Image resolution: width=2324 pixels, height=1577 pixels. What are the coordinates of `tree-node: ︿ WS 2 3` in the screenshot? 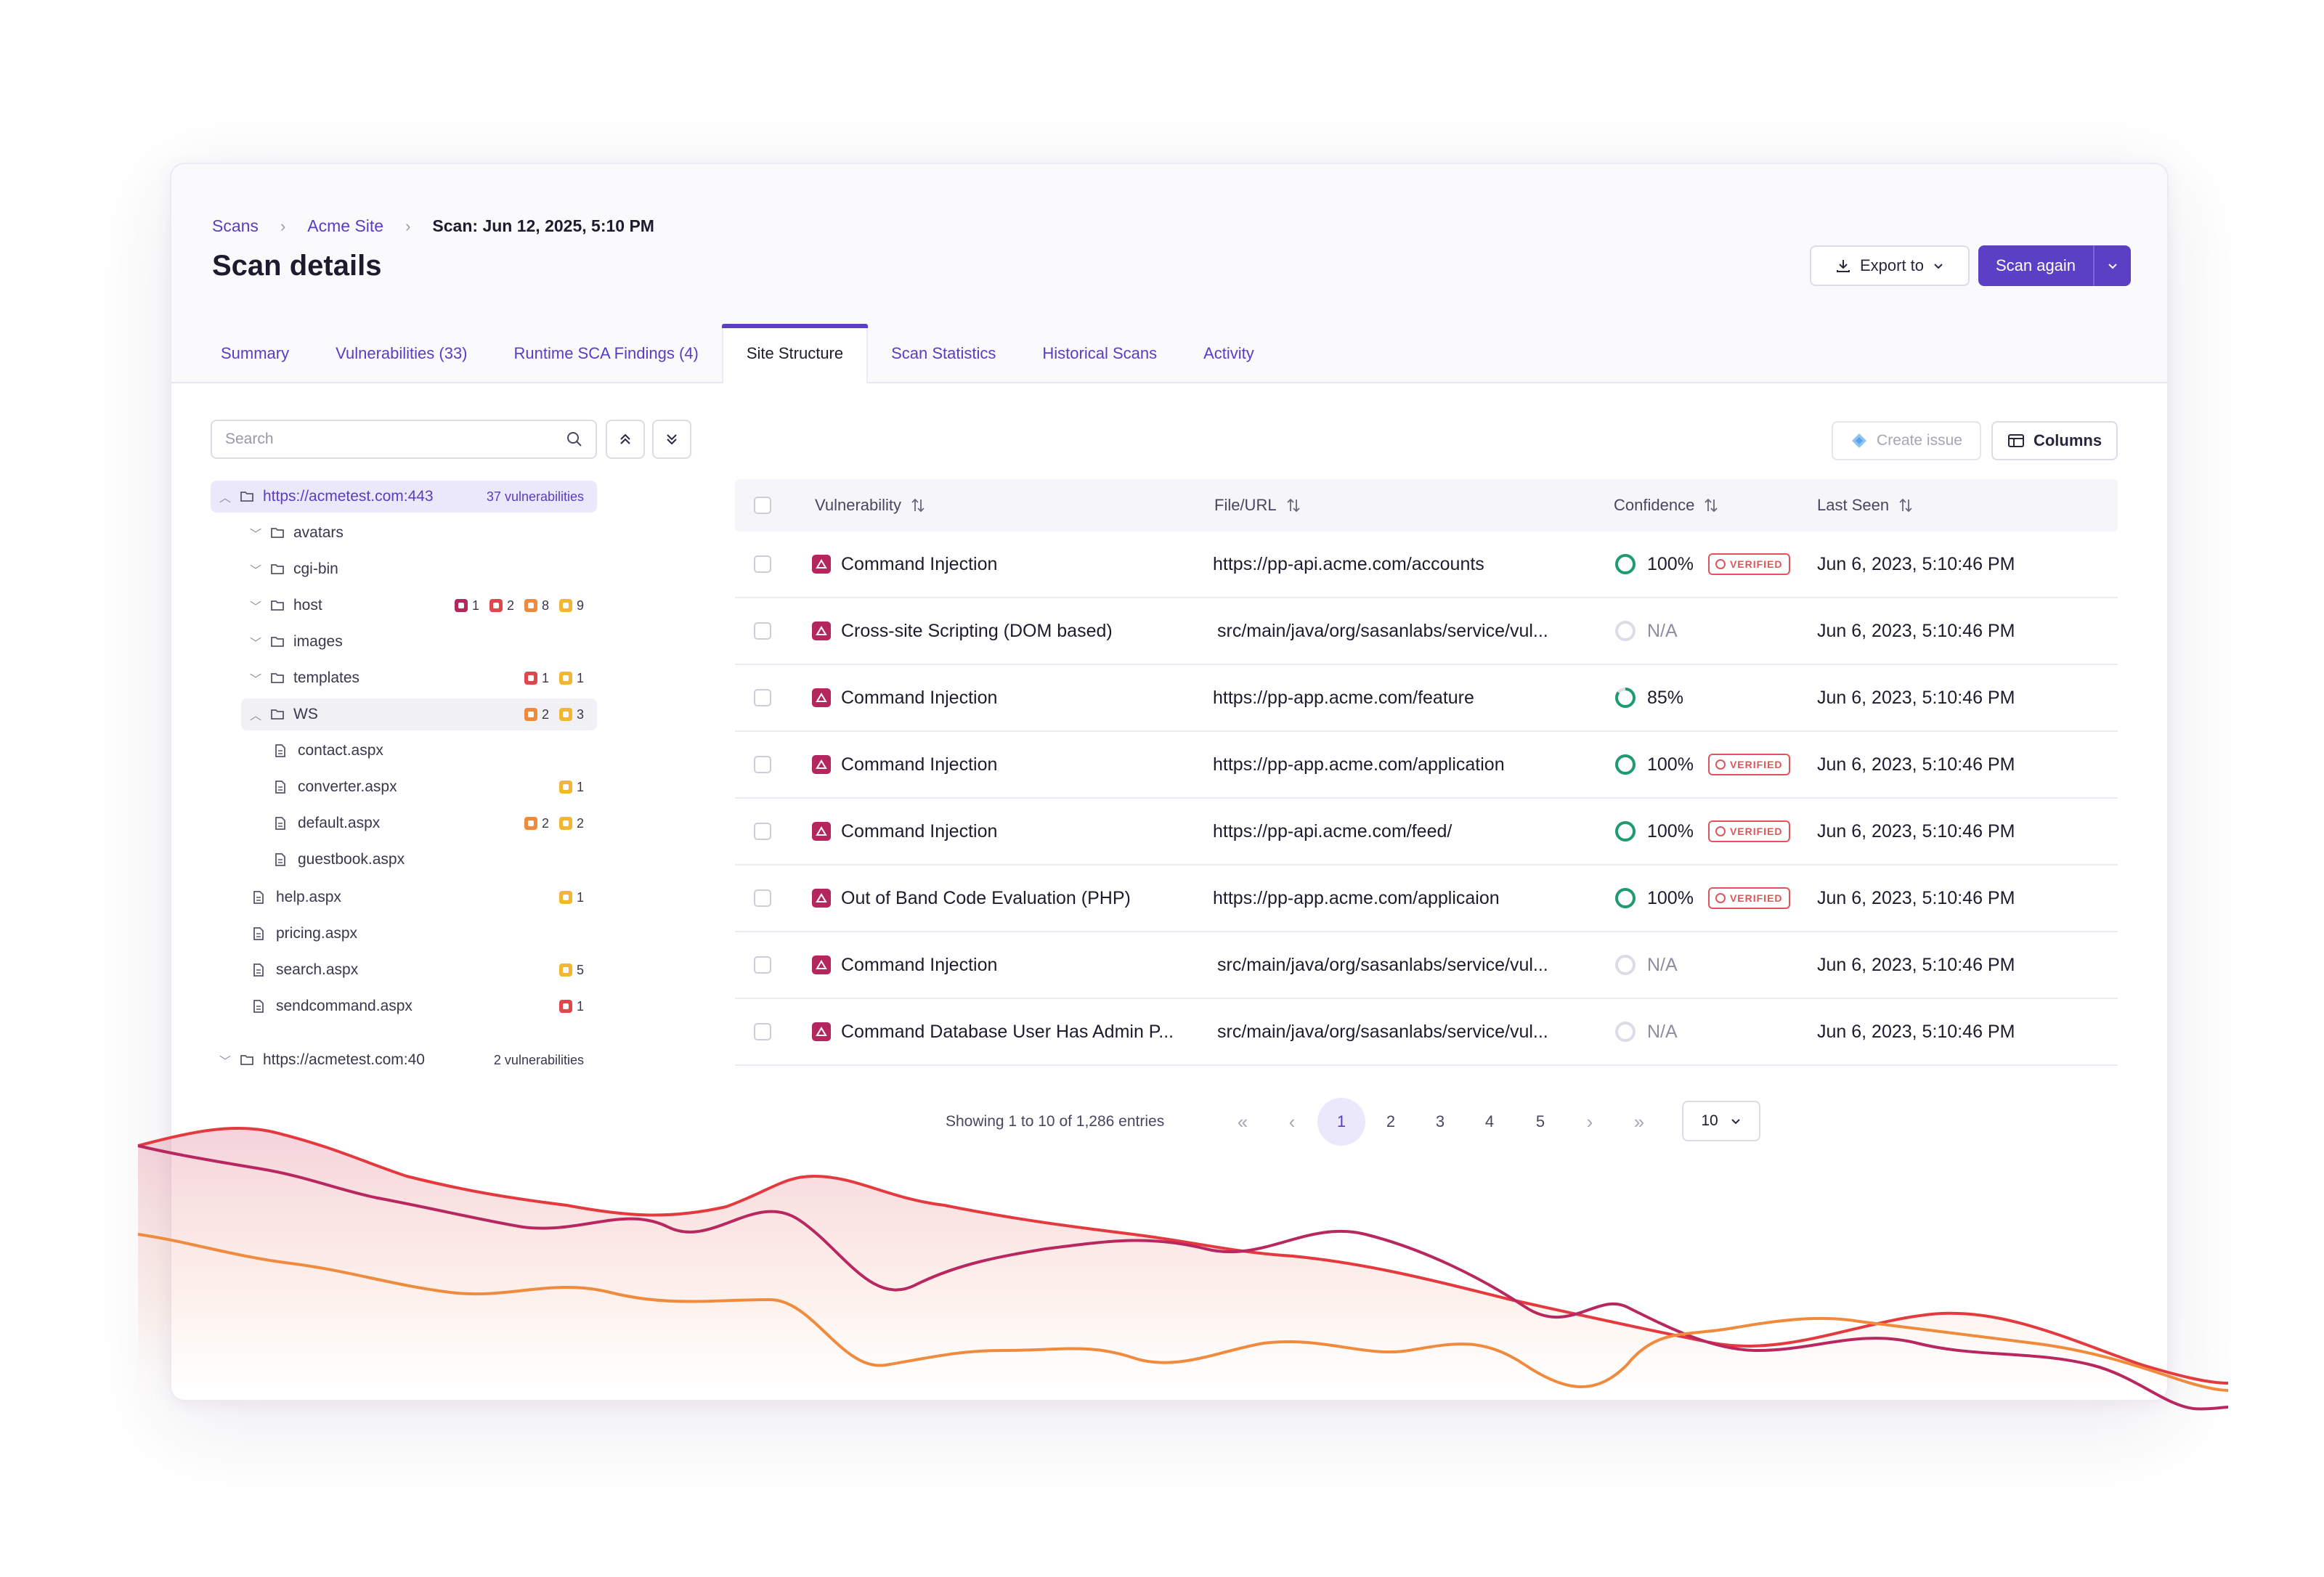 It's located at (419, 714).